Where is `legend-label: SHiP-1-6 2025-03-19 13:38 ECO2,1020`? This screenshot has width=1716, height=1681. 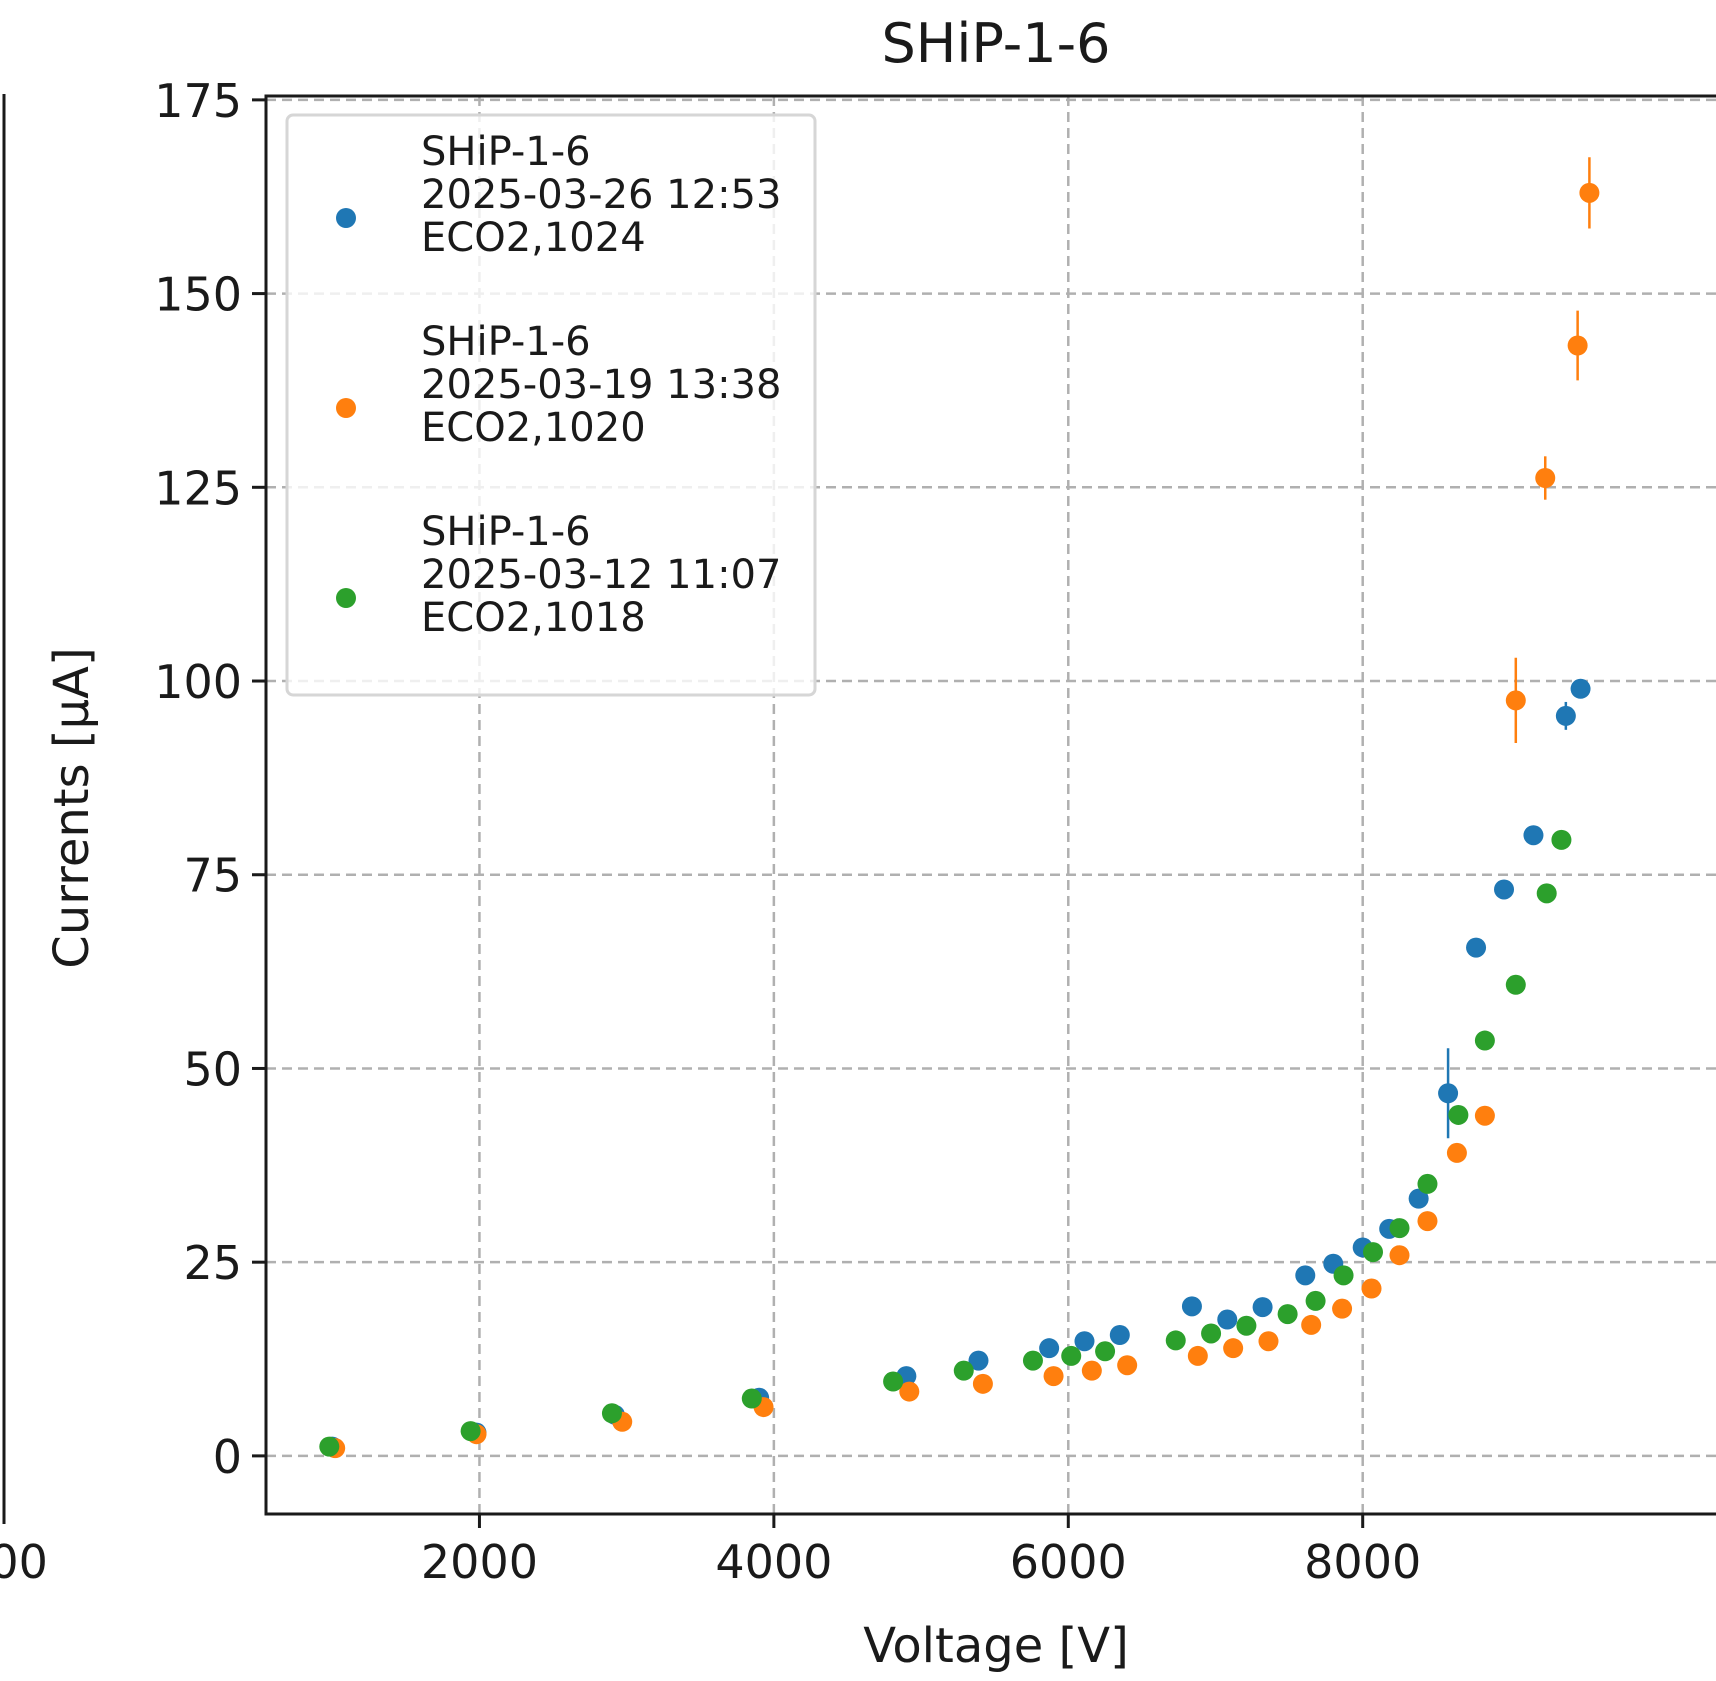 legend-label: SHiP-1-6 2025-03-19 13:38 ECO2,1020 is located at coordinates (601, 385).